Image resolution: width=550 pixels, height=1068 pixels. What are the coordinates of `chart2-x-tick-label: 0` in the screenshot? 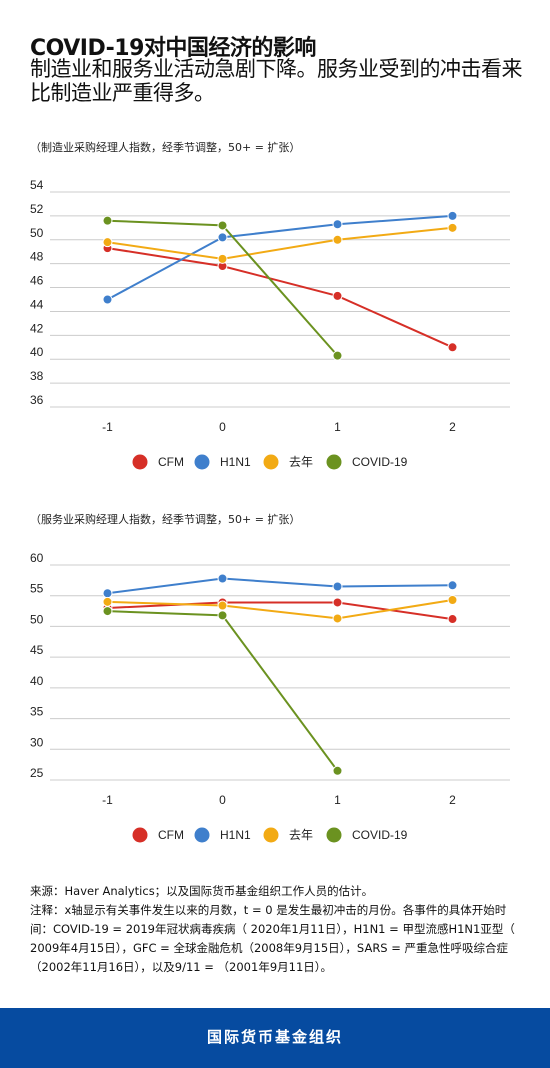 It's located at (222, 800).